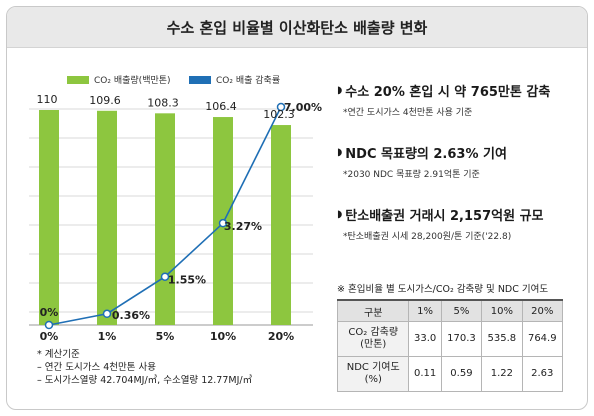 Image resolution: width=594 pixels, height=416 pixels. What do you see at coordinates (163, 102) in the screenshot?
I see `bar-value-label: 108.3` at bounding box center [163, 102].